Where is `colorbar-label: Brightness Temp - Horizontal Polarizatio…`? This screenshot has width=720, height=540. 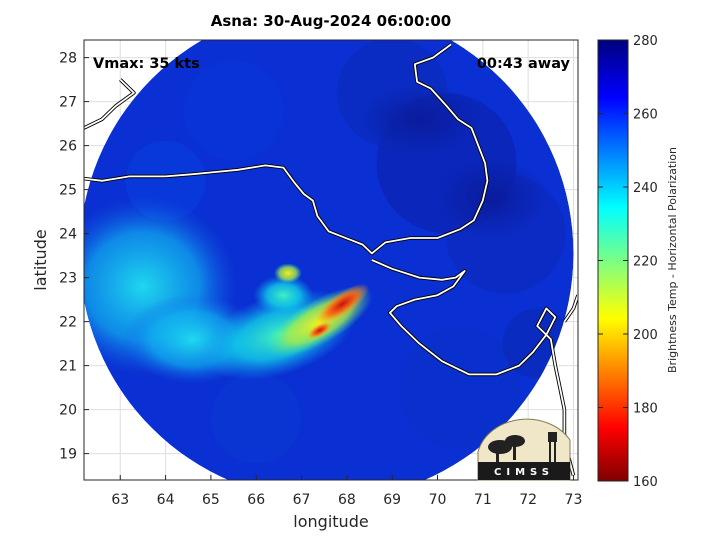
colorbar-label: Brightness Temp - Horizontal Polarizatio… is located at coordinates (672, 260).